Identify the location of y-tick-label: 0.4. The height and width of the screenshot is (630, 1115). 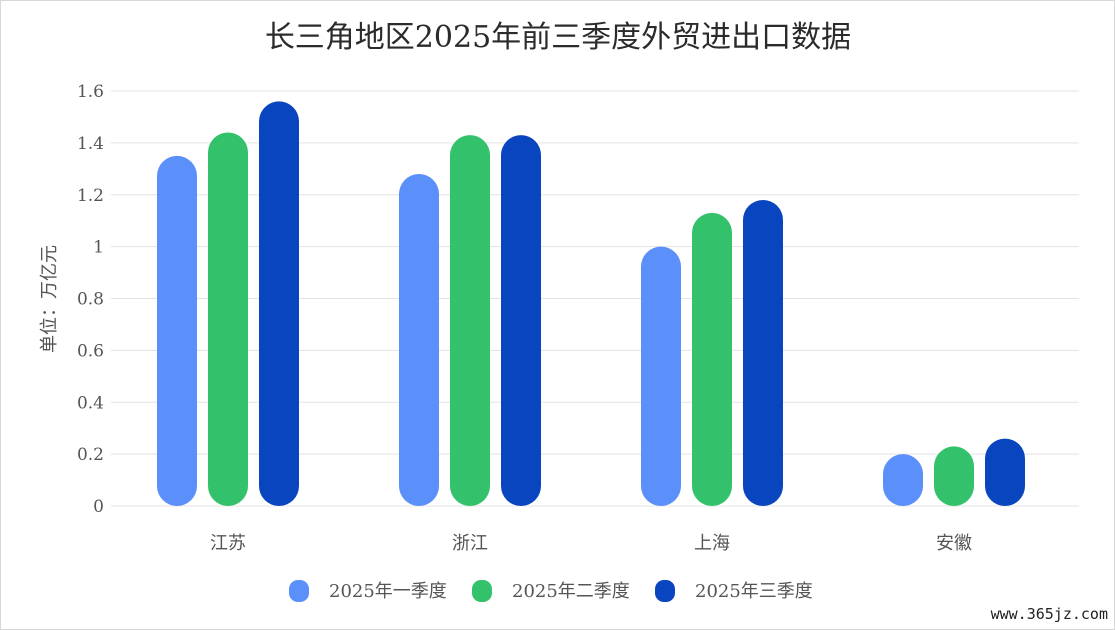
(90, 403).